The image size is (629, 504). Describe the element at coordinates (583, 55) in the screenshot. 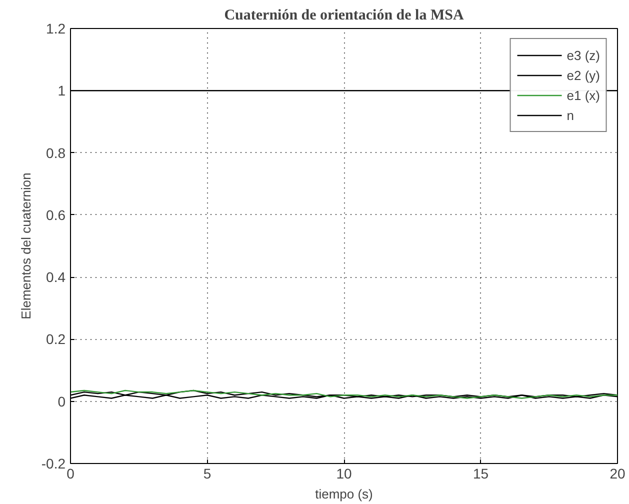

I see `legend-label: e3 (z)` at that location.